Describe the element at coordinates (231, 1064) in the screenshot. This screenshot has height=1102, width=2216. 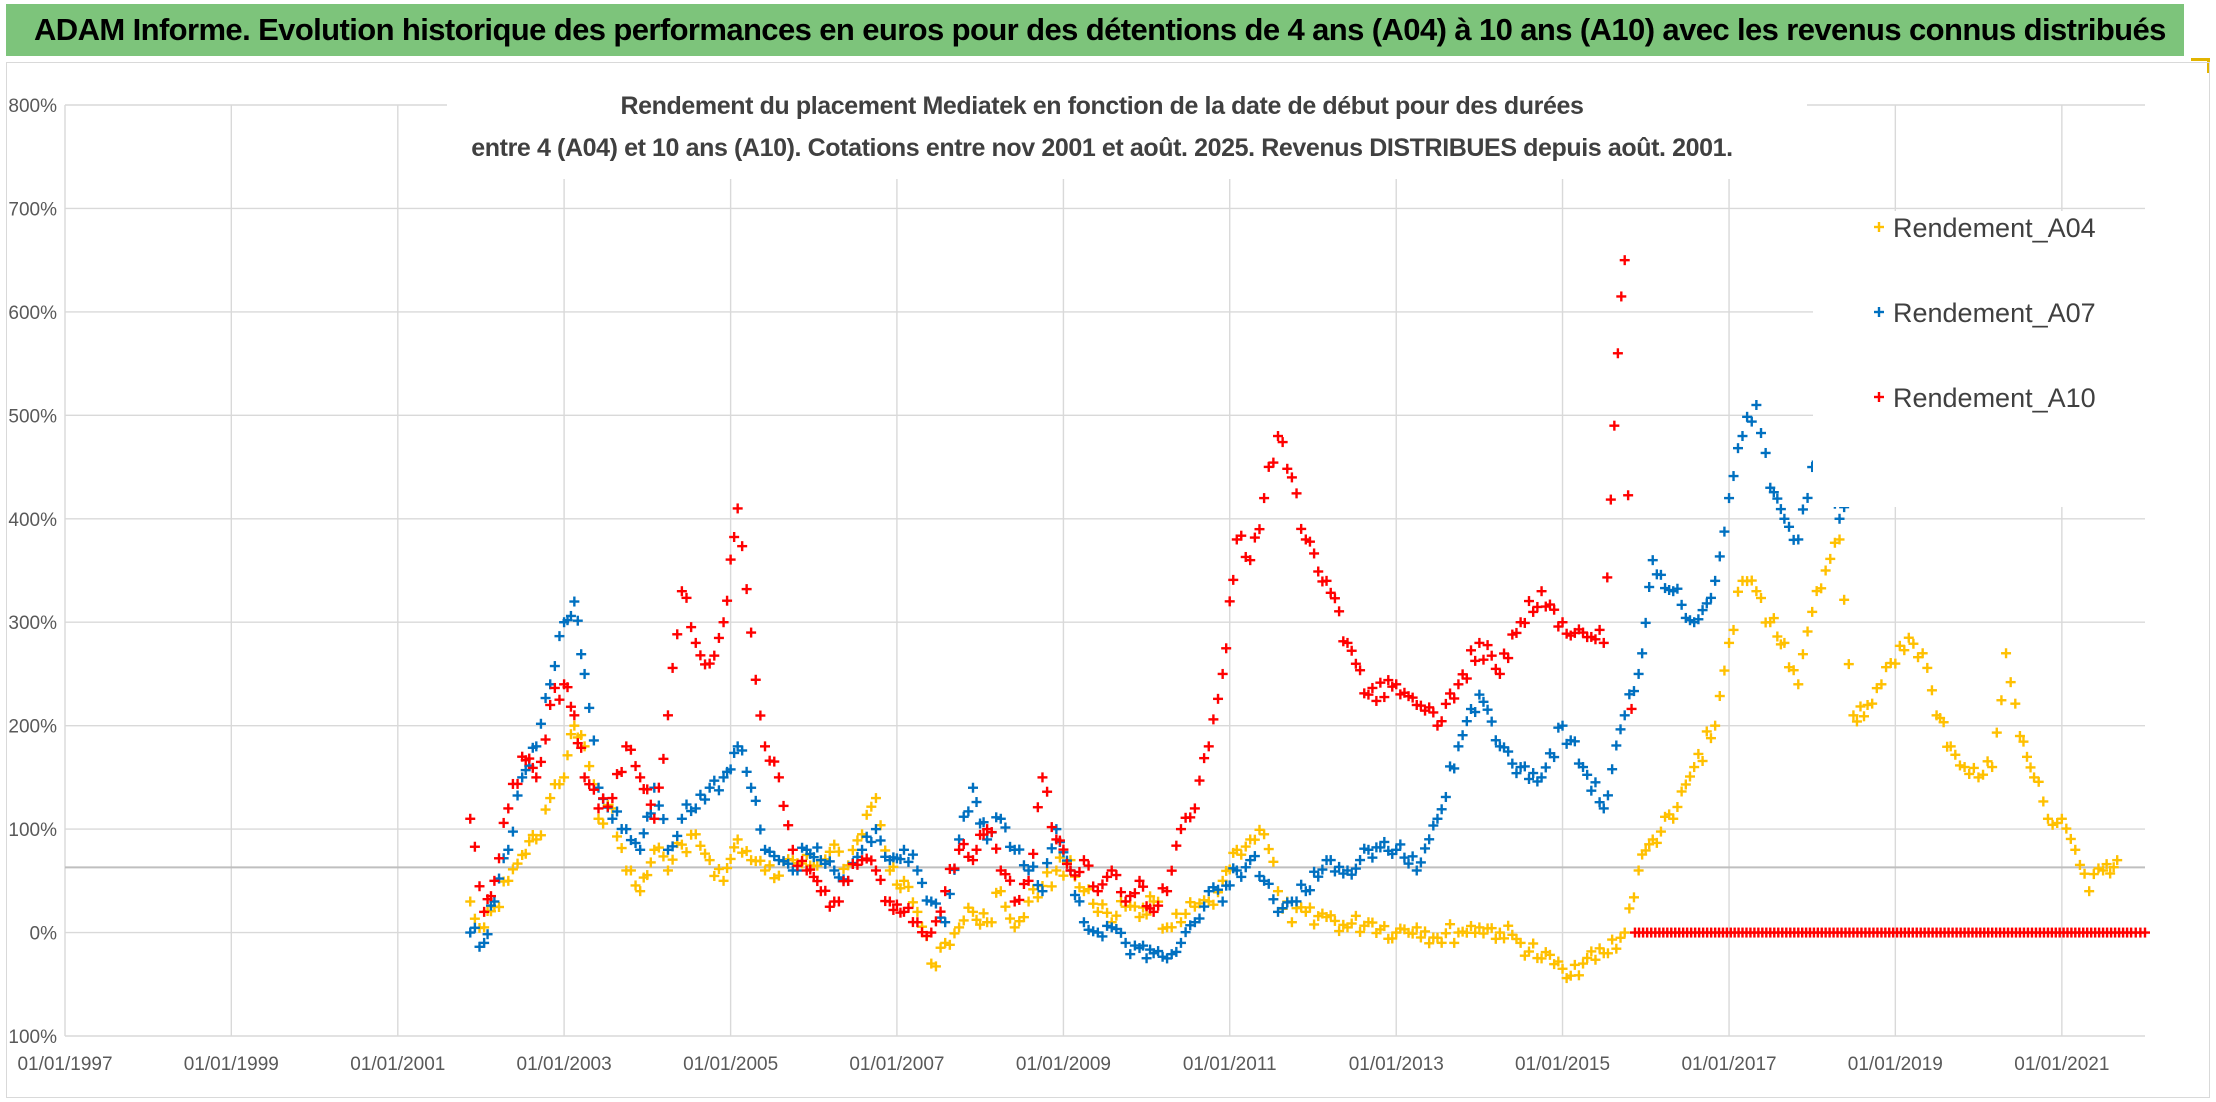
I see `x-tick-label: 01/01/1999` at that location.